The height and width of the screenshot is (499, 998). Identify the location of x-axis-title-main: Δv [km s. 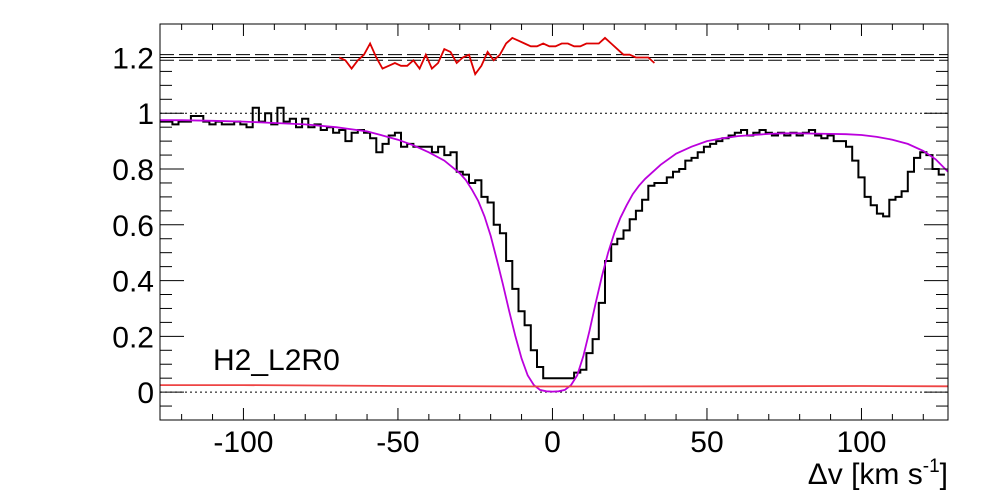
(865, 474).